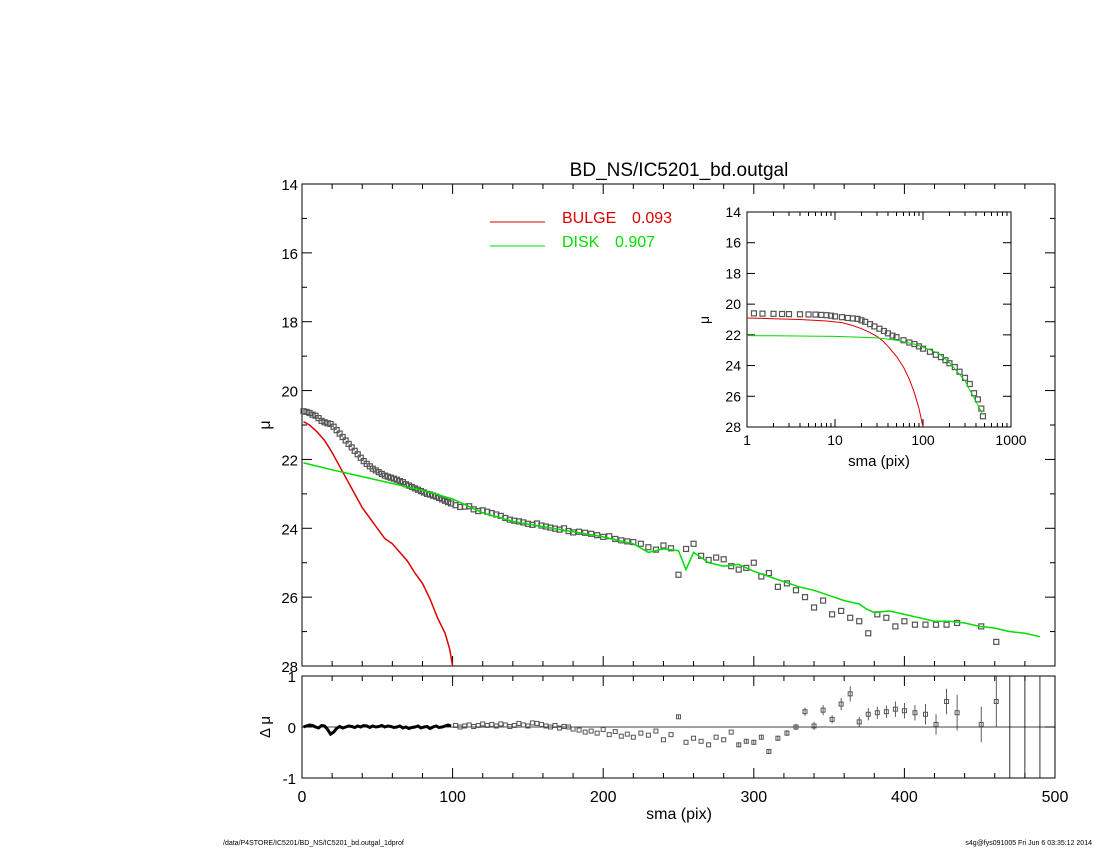 The height and width of the screenshot is (850, 1100). I want to click on inset-y-tick-label: 14, so click(733, 212).